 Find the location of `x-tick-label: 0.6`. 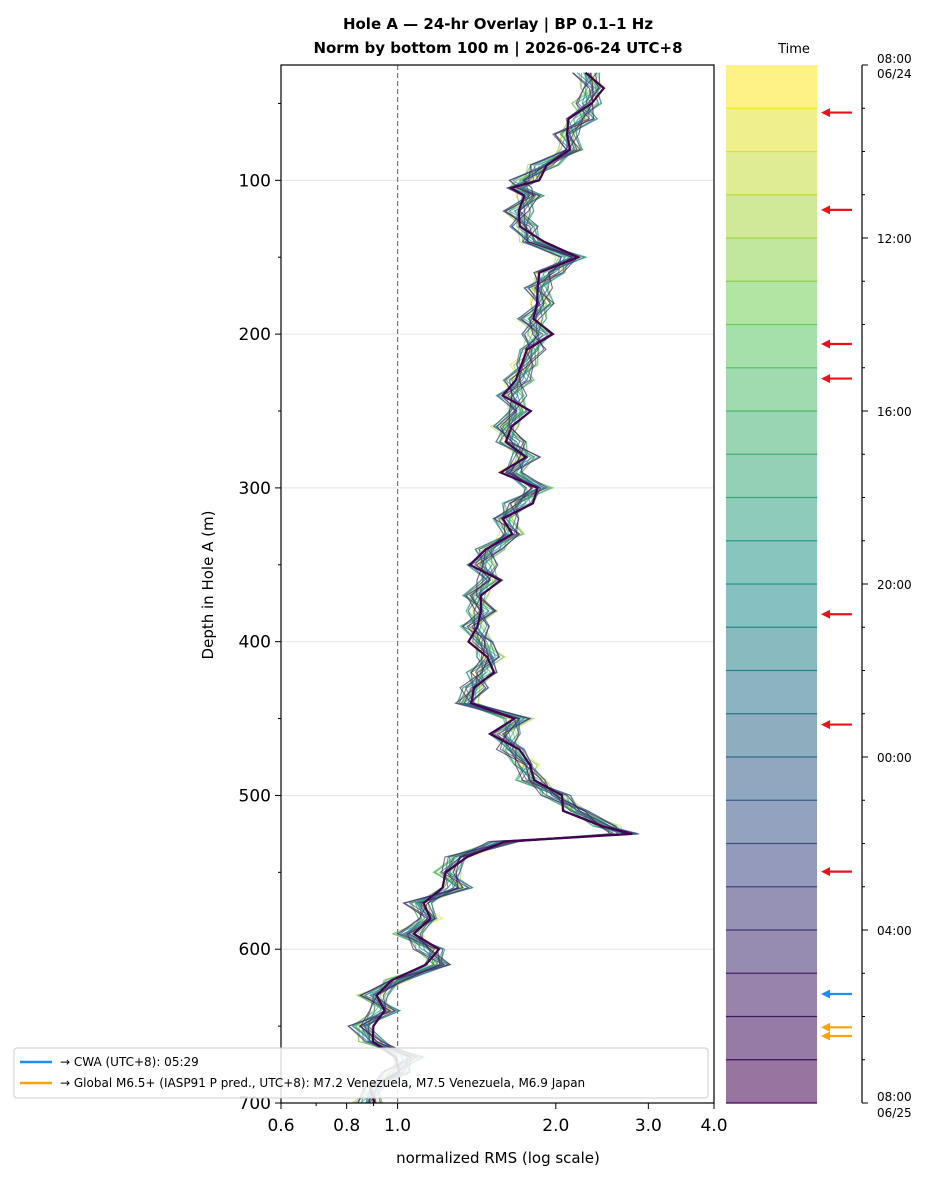

x-tick-label: 0.6 is located at coordinates (280, 1126).